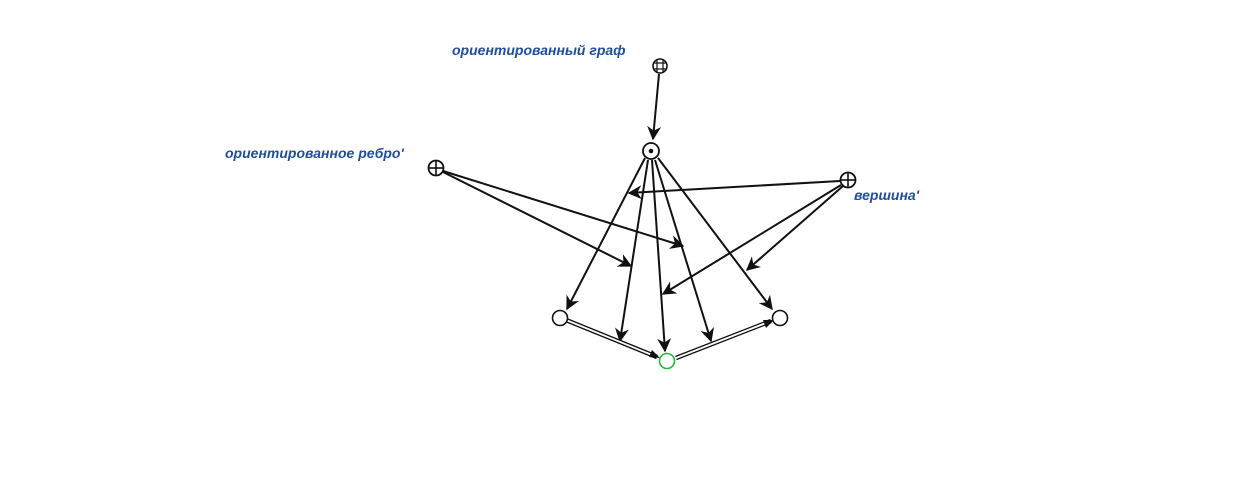 The image size is (1250, 480). I want to click on edge-role-vertex-to-left-arc, so click(734, 190).